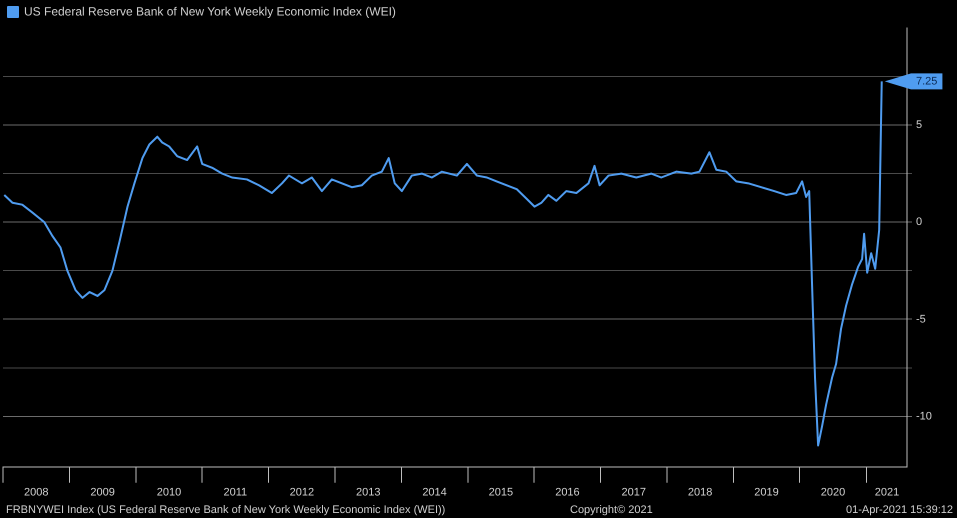 The width and height of the screenshot is (957, 518). I want to click on annotation: 7.25, so click(927, 81).